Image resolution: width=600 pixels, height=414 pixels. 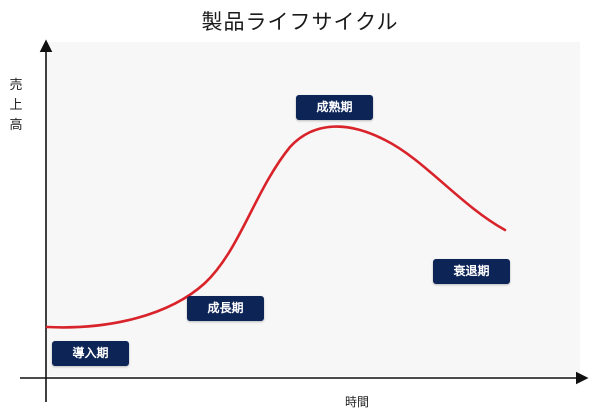 What do you see at coordinates (471, 271) in the screenshot?
I see `stage-label-decline: 衰退期` at bounding box center [471, 271].